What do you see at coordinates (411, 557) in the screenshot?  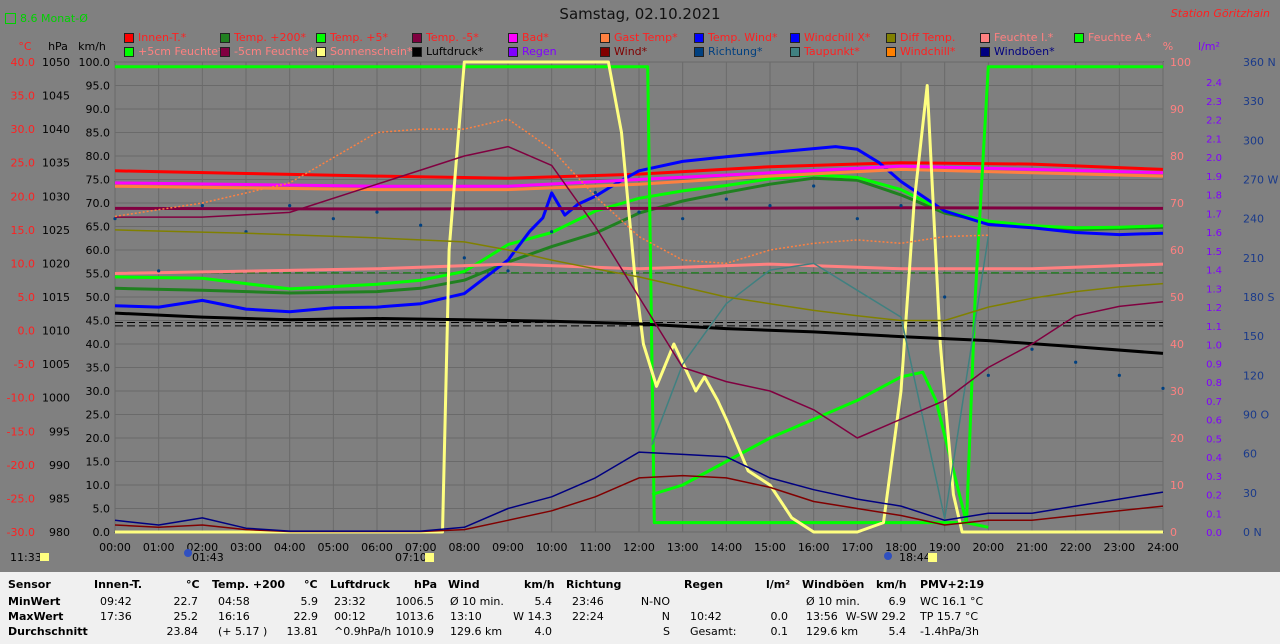 I see `sunrise-label: 07:10` at bounding box center [411, 557].